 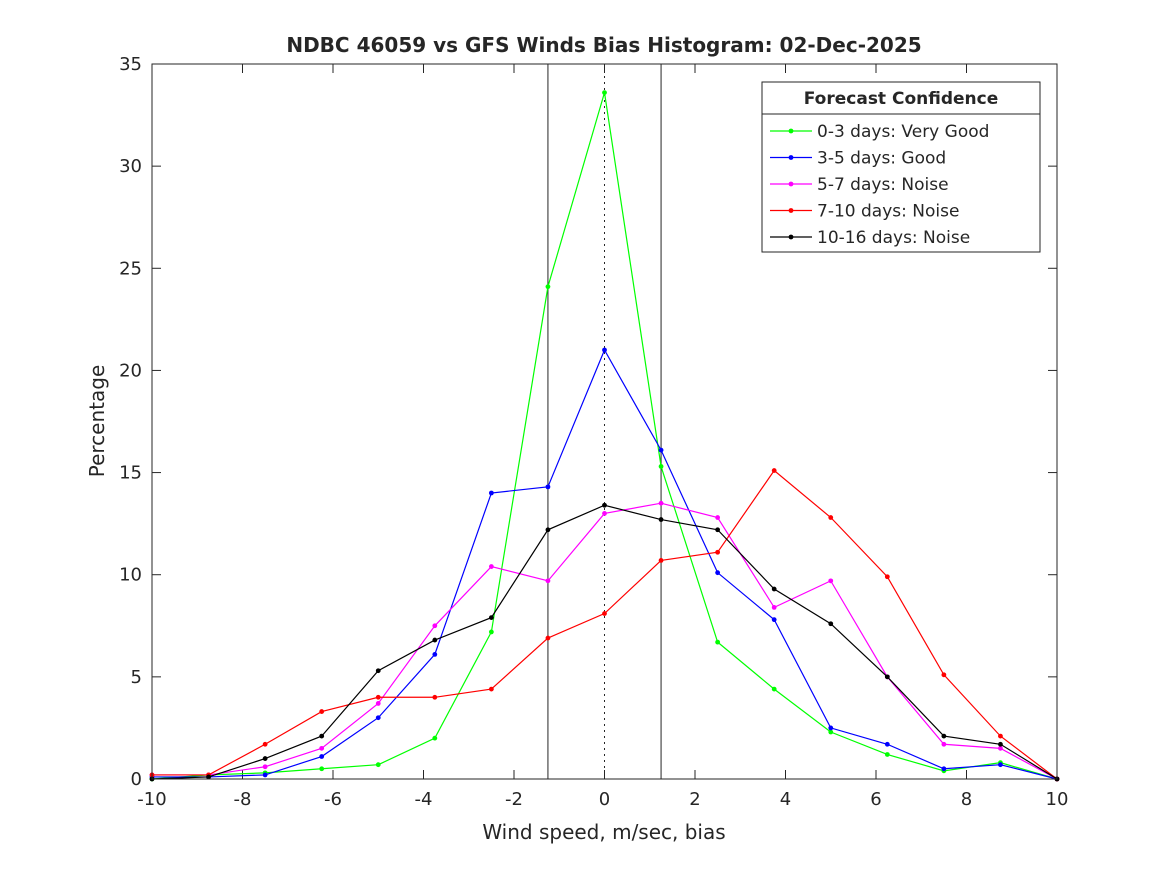 I want to click on x-axis-label: Wind speed, m/sec, bias, so click(x=603, y=832).